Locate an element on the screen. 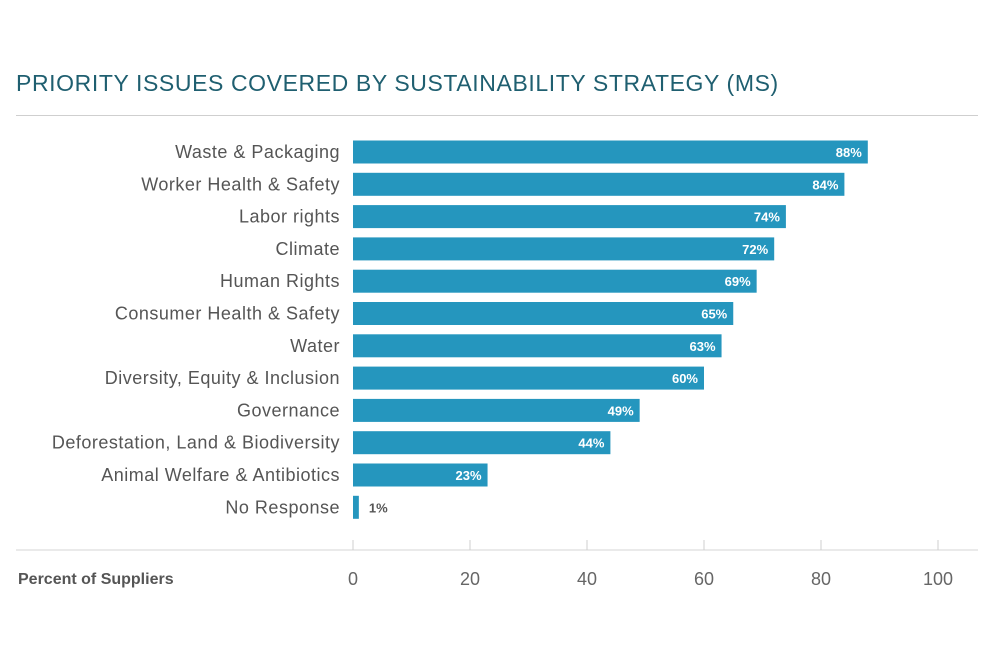  x-tick-label: 40 is located at coordinates (587, 579).